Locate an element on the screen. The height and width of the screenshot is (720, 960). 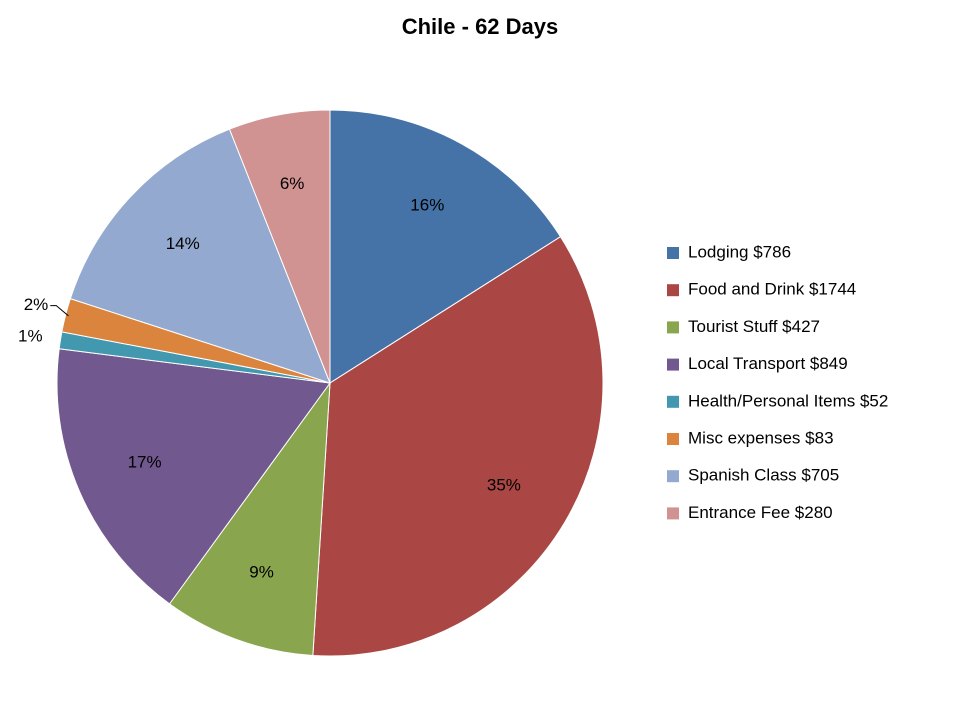
data-label: 16% is located at coordinates (427, 204).